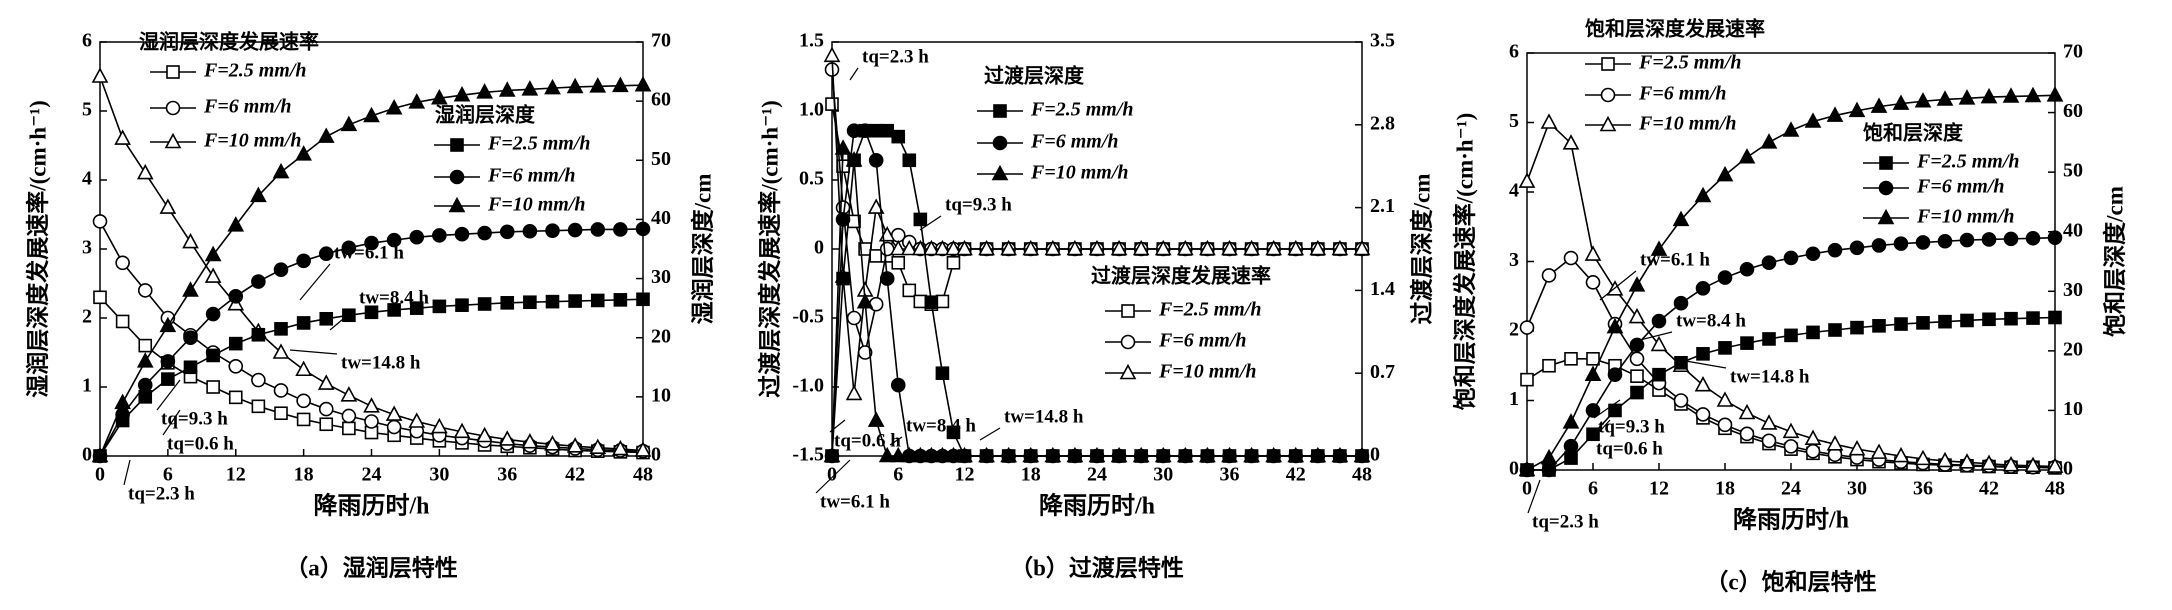 This screenshot has width=2172, height=610. I want to click on y2-tick-label: 0.7, so click(1382, 372).